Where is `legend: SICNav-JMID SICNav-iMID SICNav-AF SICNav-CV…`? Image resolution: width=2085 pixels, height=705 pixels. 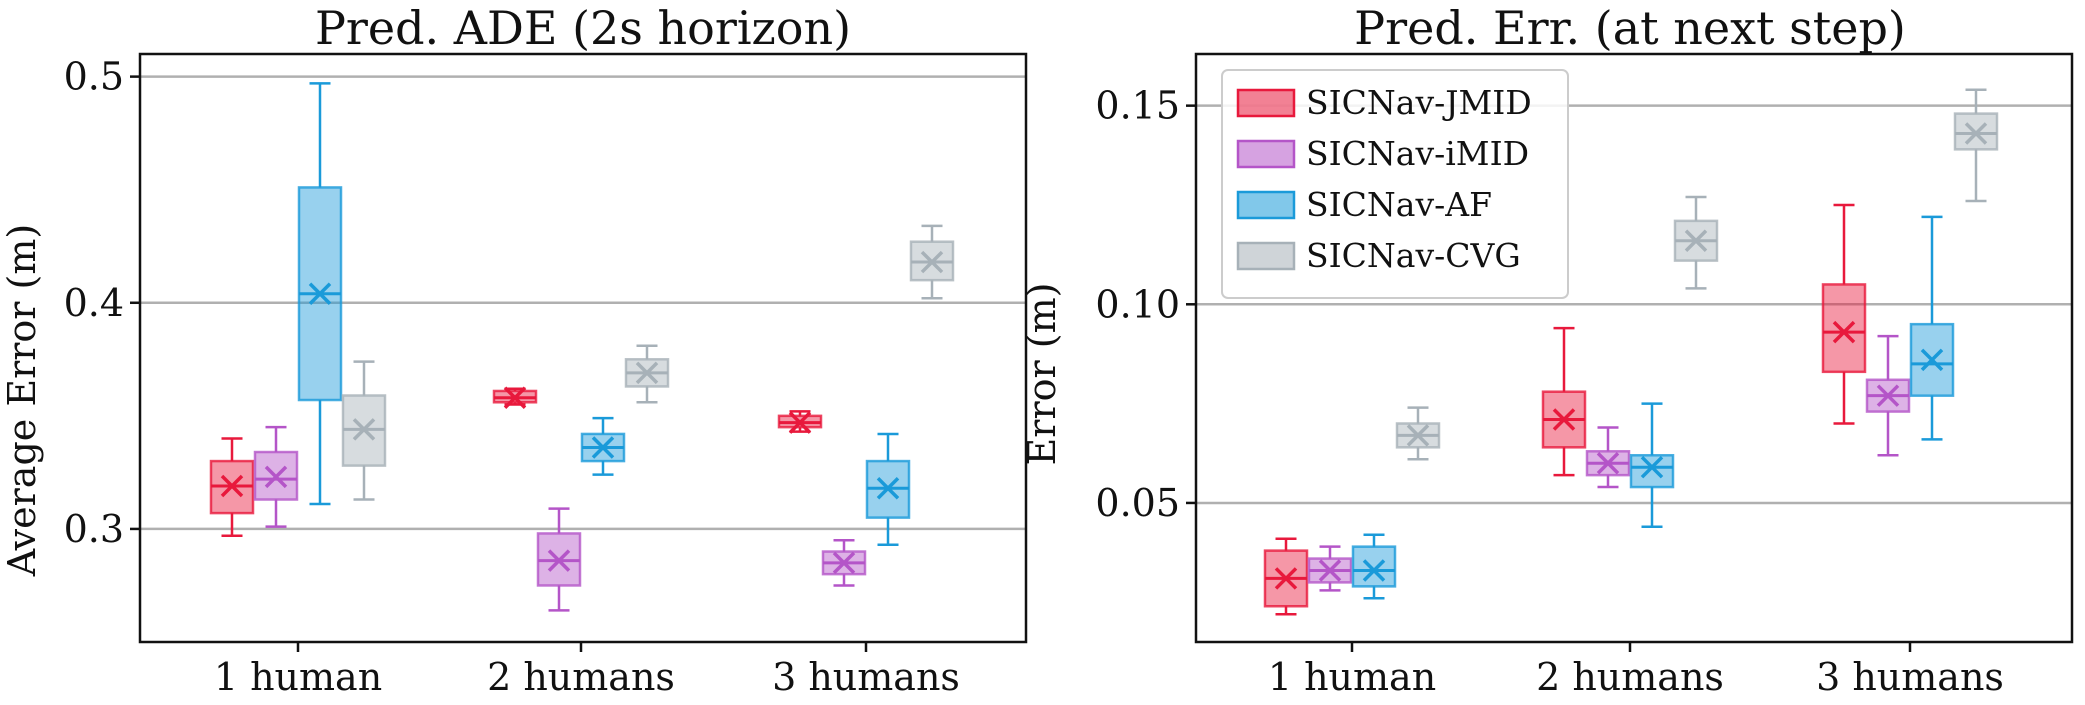
legend: SICNav-JMID SICNav-iMID SICNav-AF SICNav-CV… is located at coordinates (1395, 184).